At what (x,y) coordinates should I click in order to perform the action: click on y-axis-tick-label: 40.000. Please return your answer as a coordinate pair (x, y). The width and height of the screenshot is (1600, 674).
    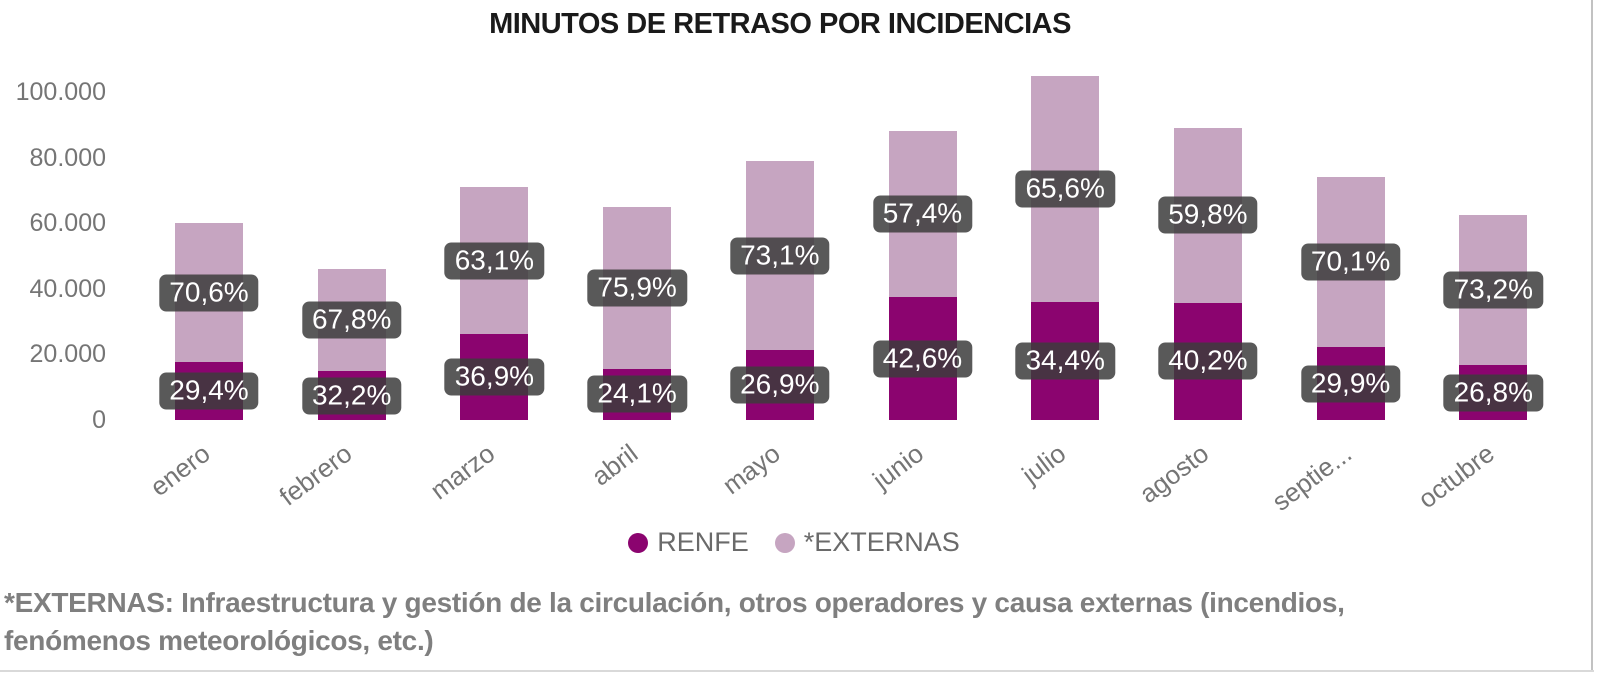
    Looking at the image, I should click on (67, 288).